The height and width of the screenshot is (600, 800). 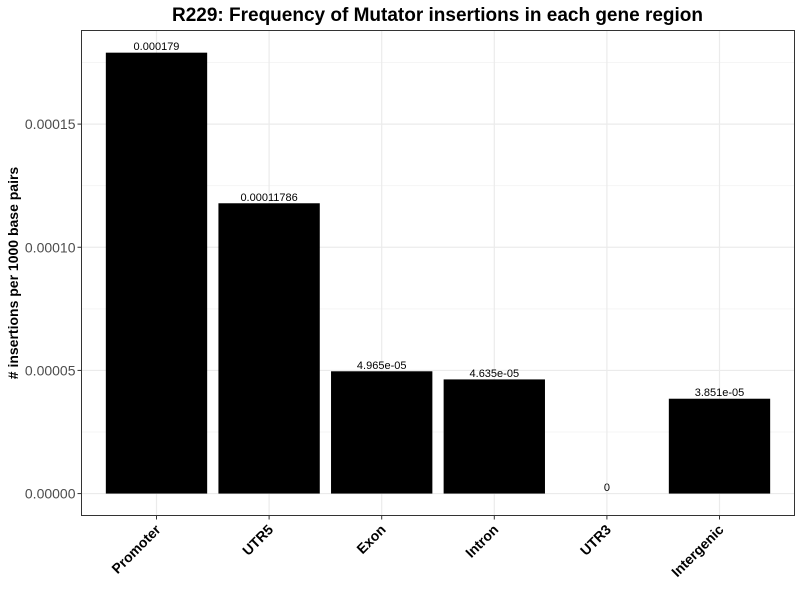 What do you see at coordinates (50, 124) in the screenshot?
I see `y-tick-label: 0.00015` at bounding box center [50, 124].